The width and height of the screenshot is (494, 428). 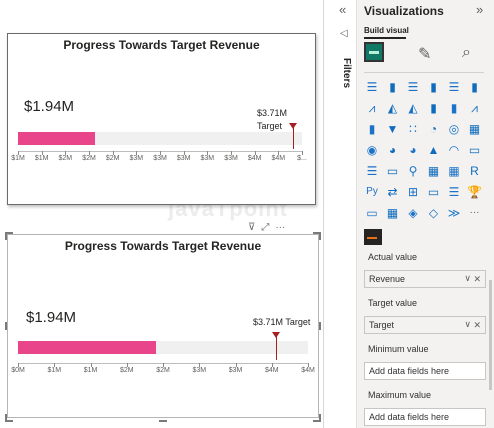 I want to click on visual-header-tools: ⊽ ⤢ ···, so click(x=266, y=227).